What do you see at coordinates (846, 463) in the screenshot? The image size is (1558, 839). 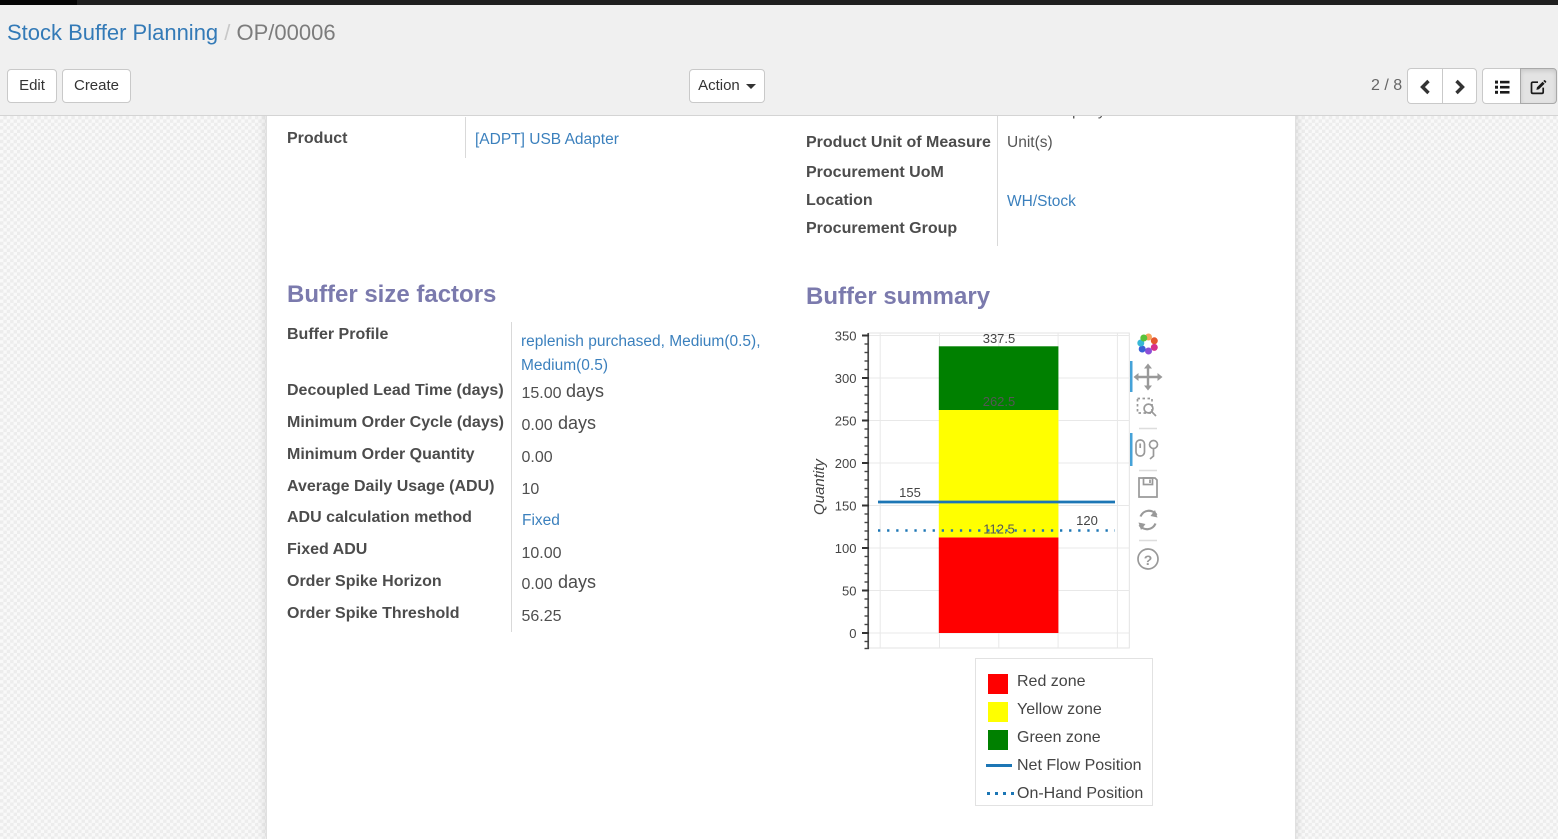 I see `svg-text: 200` at bounding box center [846, 463].